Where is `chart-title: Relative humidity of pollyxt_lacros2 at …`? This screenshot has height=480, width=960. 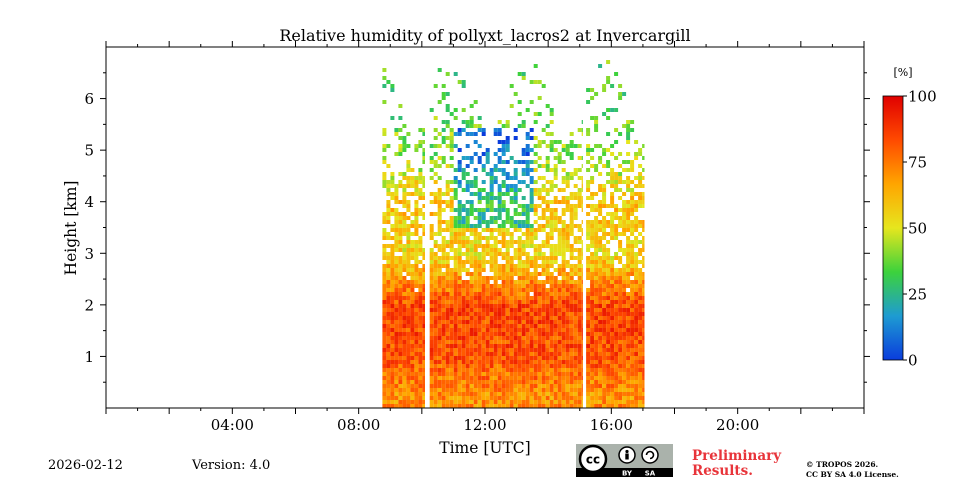 chart-title: Relative humidity of pollyxt_lacros2 at … is located at coordinates (484, 35).